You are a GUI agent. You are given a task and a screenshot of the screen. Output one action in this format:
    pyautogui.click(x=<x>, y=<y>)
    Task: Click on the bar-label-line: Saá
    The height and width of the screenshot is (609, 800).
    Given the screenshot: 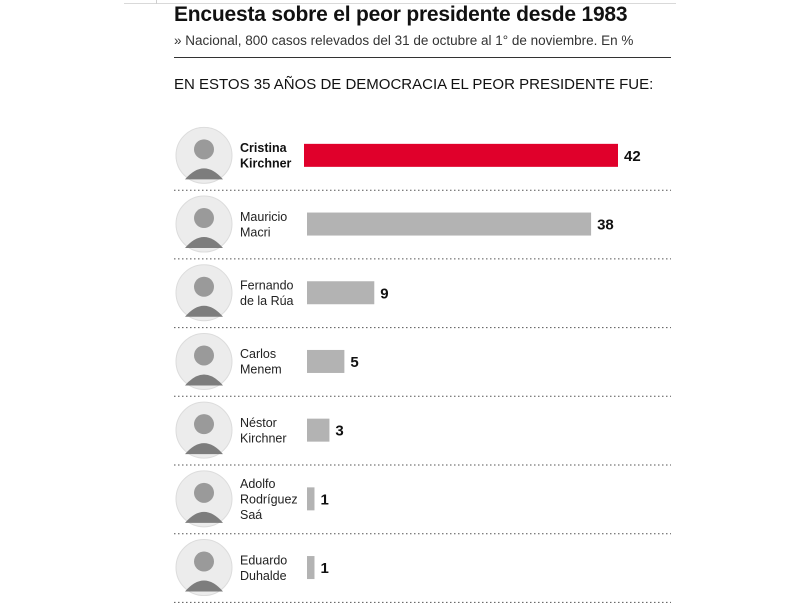 What is the action you would take?
    pyautogui.click(x=251, y=515)
    